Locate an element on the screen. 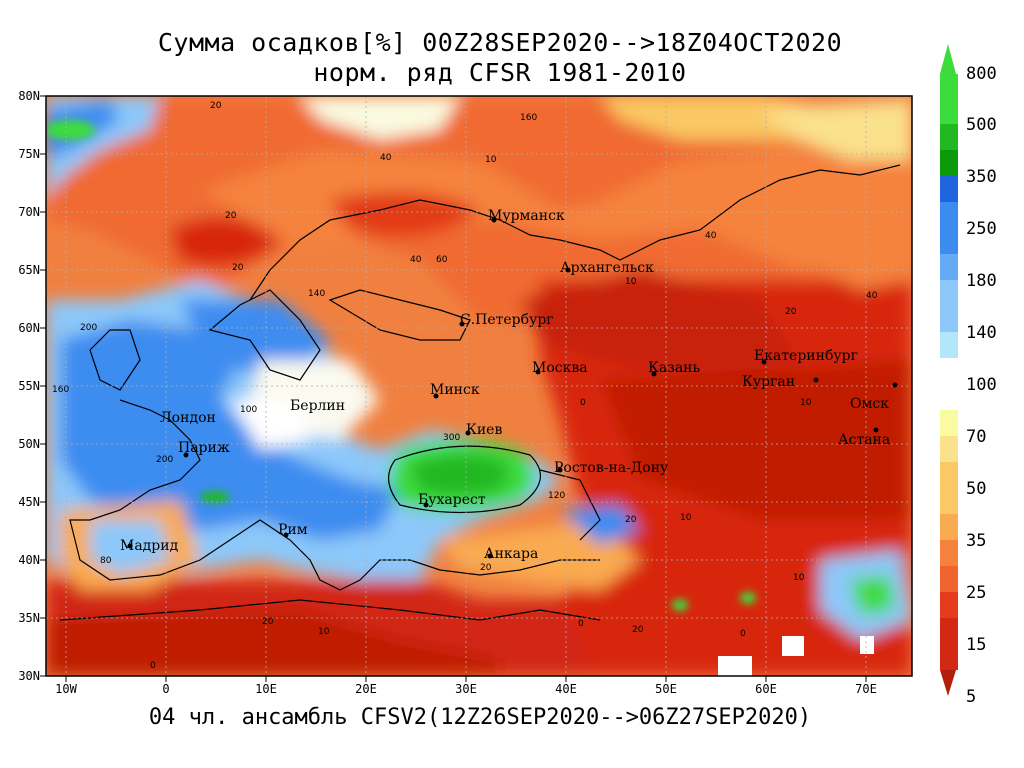 The width and height of the screenshot is (1024, 768). colorbar-label: 15 is located at coordinates (976, 645).